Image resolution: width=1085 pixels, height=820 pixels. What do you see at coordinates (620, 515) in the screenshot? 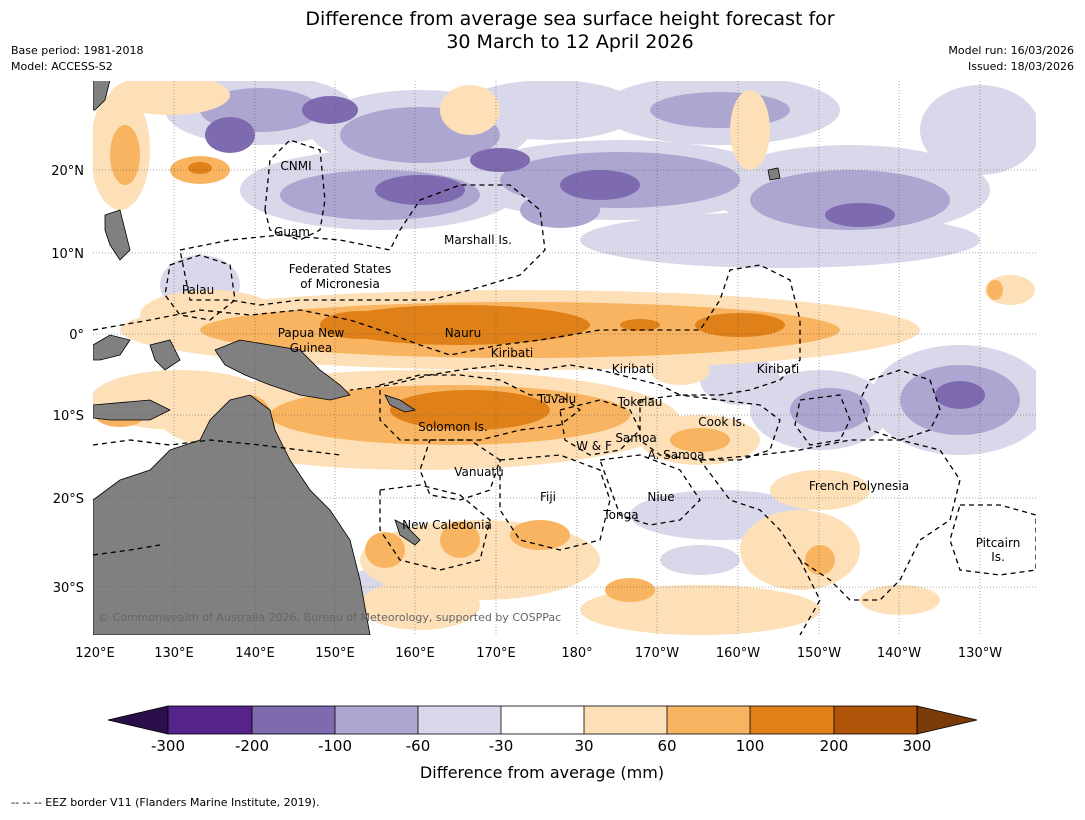
I see `label-tonga: Tonga` at bounding box center [620, 515].